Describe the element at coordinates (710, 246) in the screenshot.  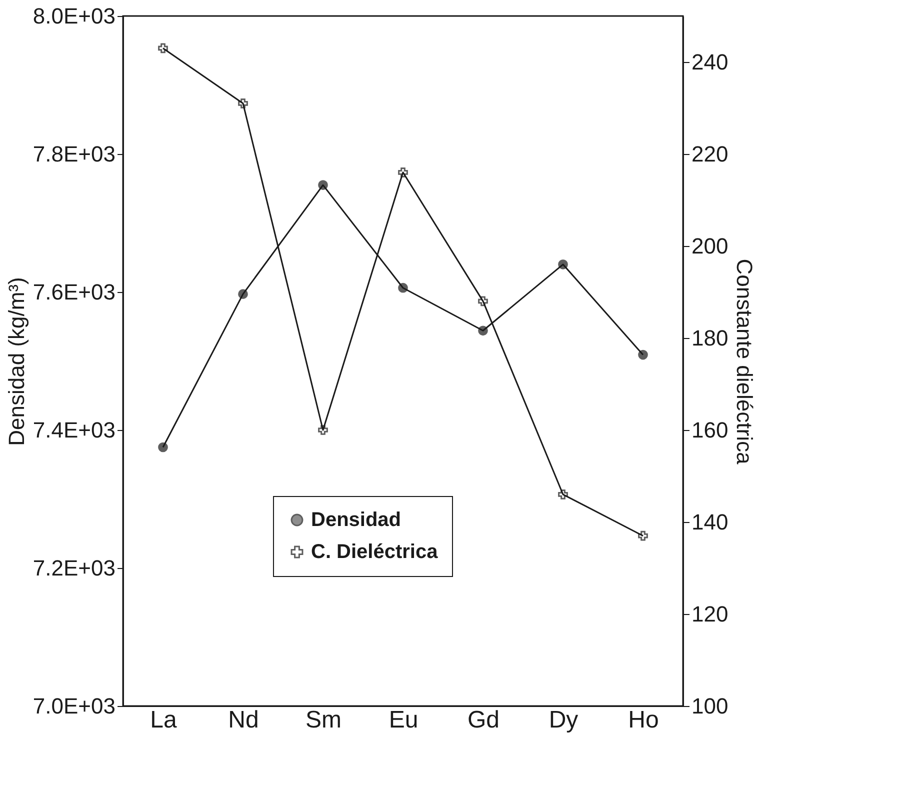
I see `y2-tick-label: 200` at that location.